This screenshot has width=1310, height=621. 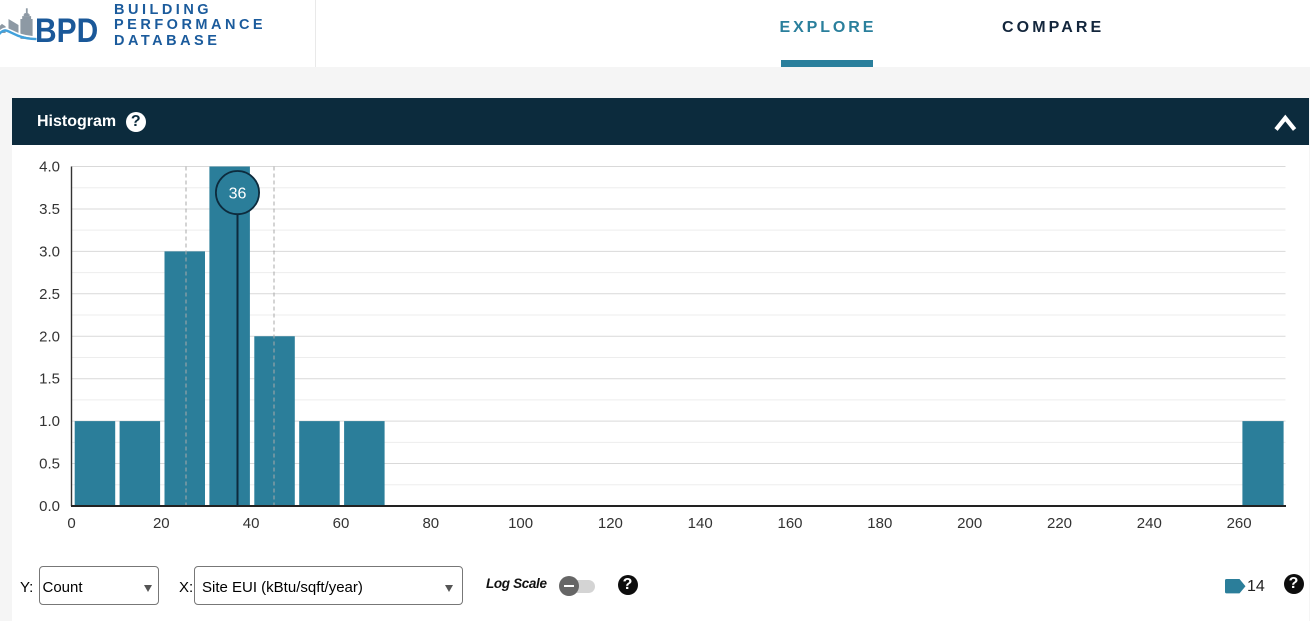 I want to click on svg-text: 0, so click(x=71, y=523).